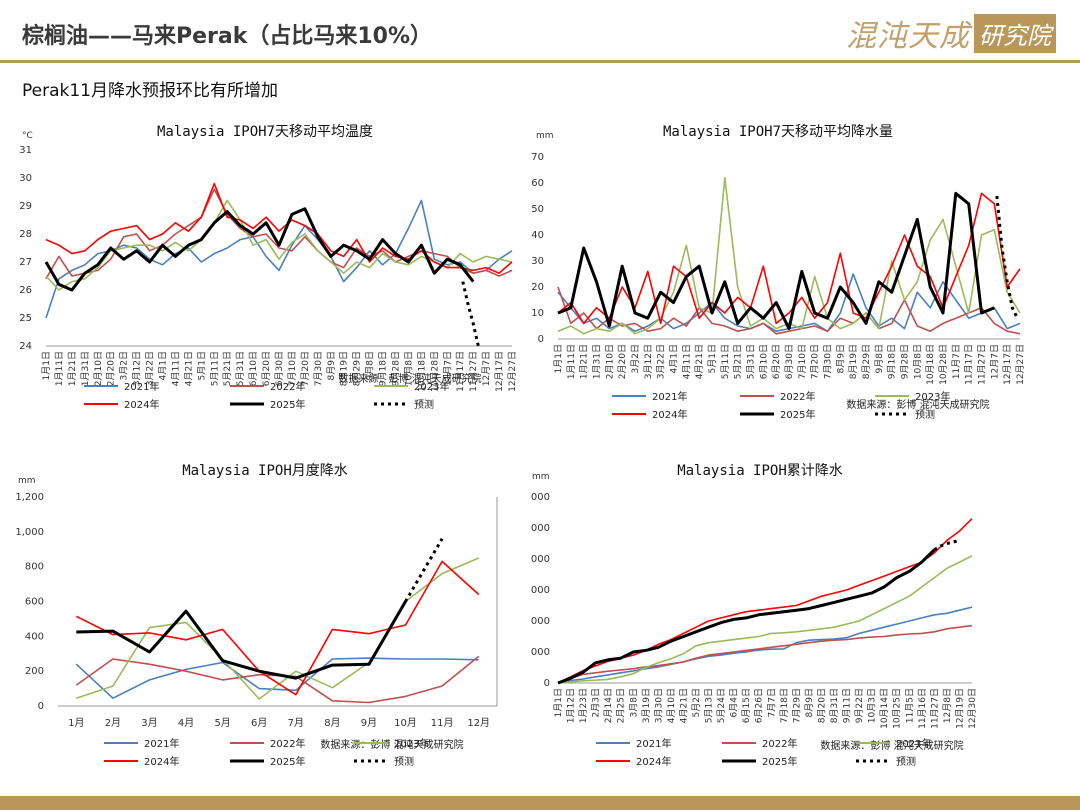  What do you see at coordinates (540, 559) in the screenshot?
I see `cum-y-tick: 4,000` at bounding box center [540, 559].